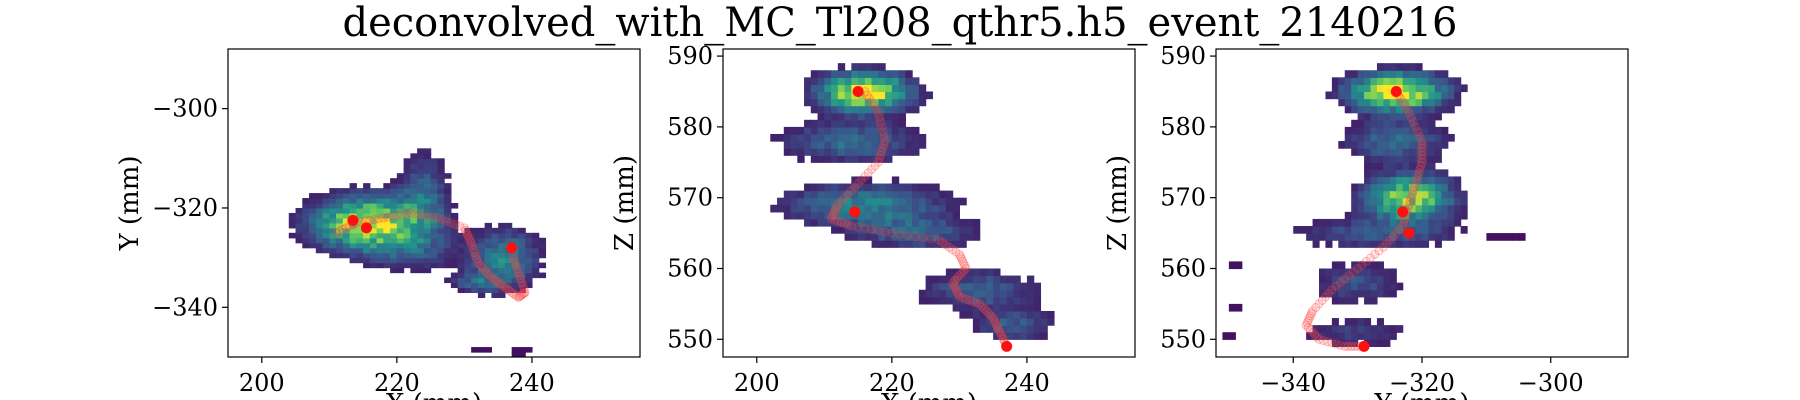 The height and width of the screenshot is (400, 1800). Describe the element at coordinates (1374, 207) in the screenshot. I see `plot-area` at that location.